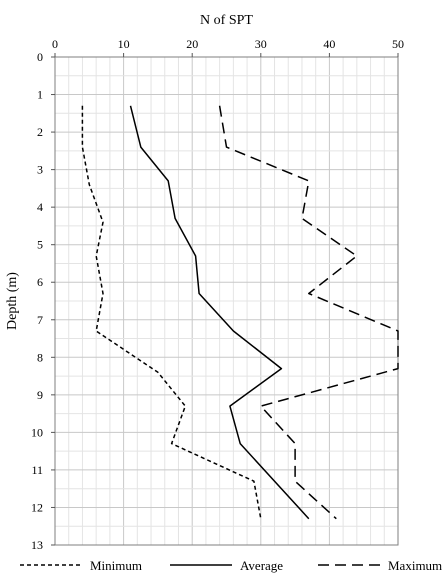  Describe the element at coordinates (40, 395) in the screenshot. I see `y-tick-label: 9` at that location.